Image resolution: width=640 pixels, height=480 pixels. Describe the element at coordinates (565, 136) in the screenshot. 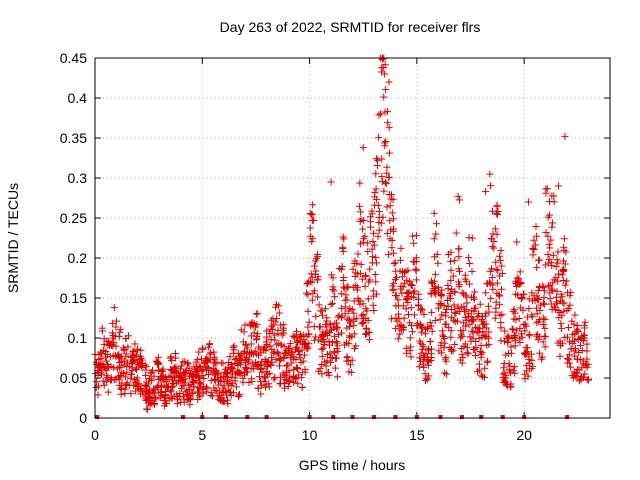

I see `data-point-peak` at that location.